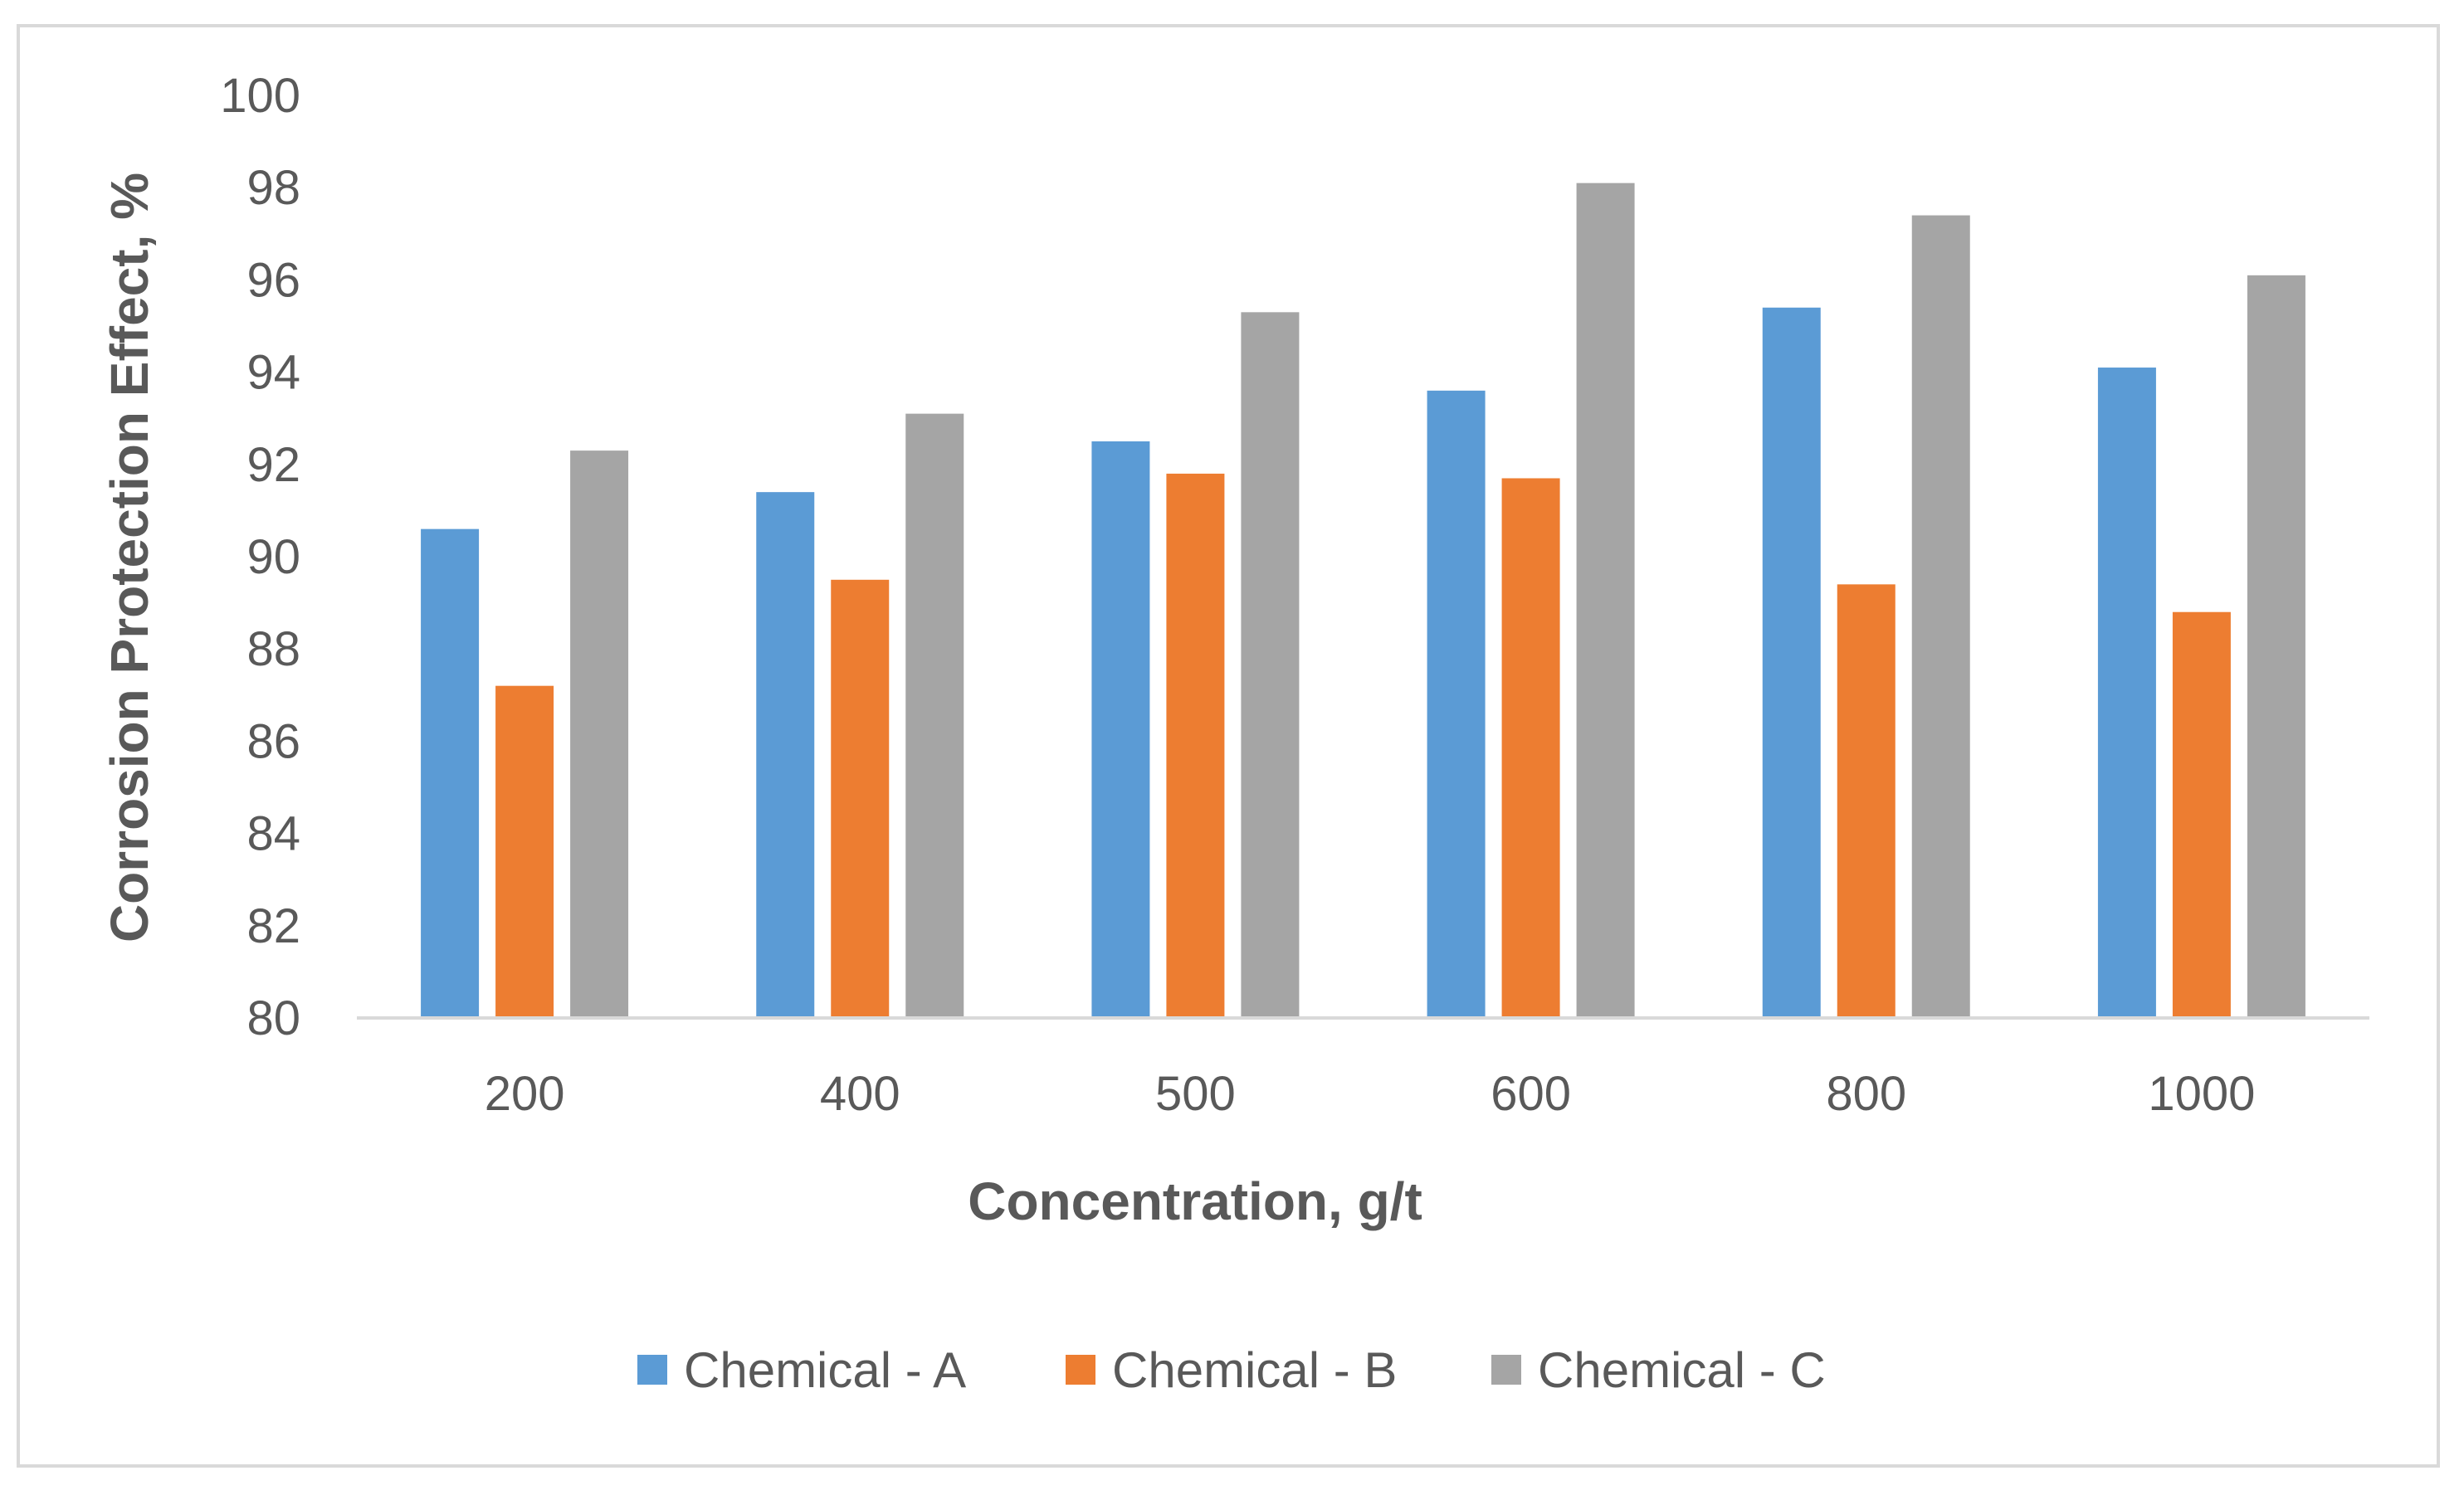 The width and height of the screenshot is (2464, 1495). I want to click on legend-label: Chemical - B, so click(1254, 1370).